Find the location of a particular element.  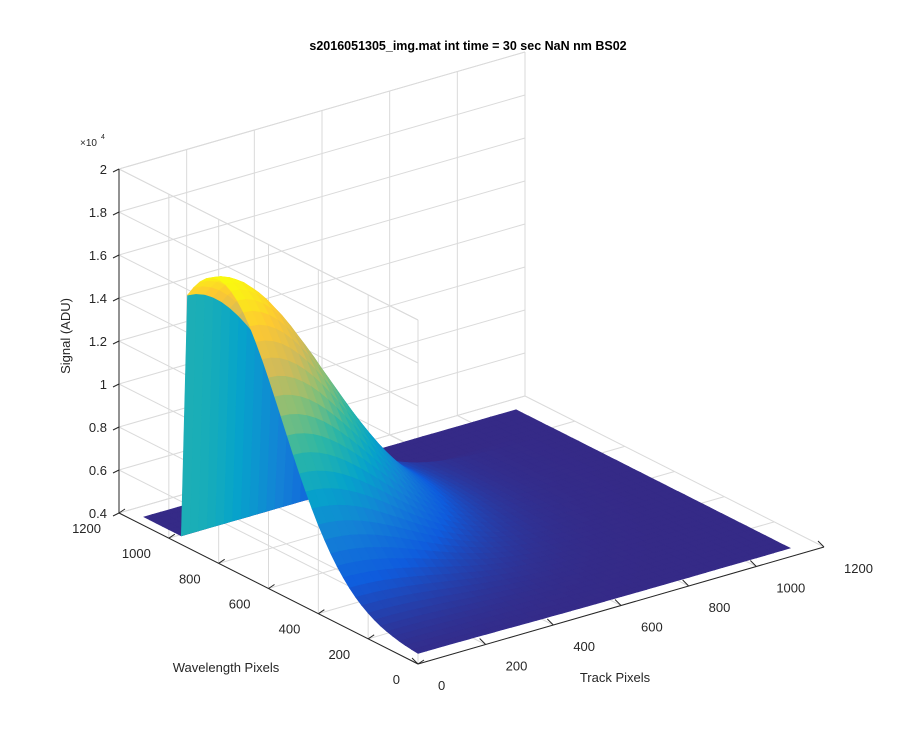

z-exponent-label: ×10 4 is located at coordinates (92, 141).